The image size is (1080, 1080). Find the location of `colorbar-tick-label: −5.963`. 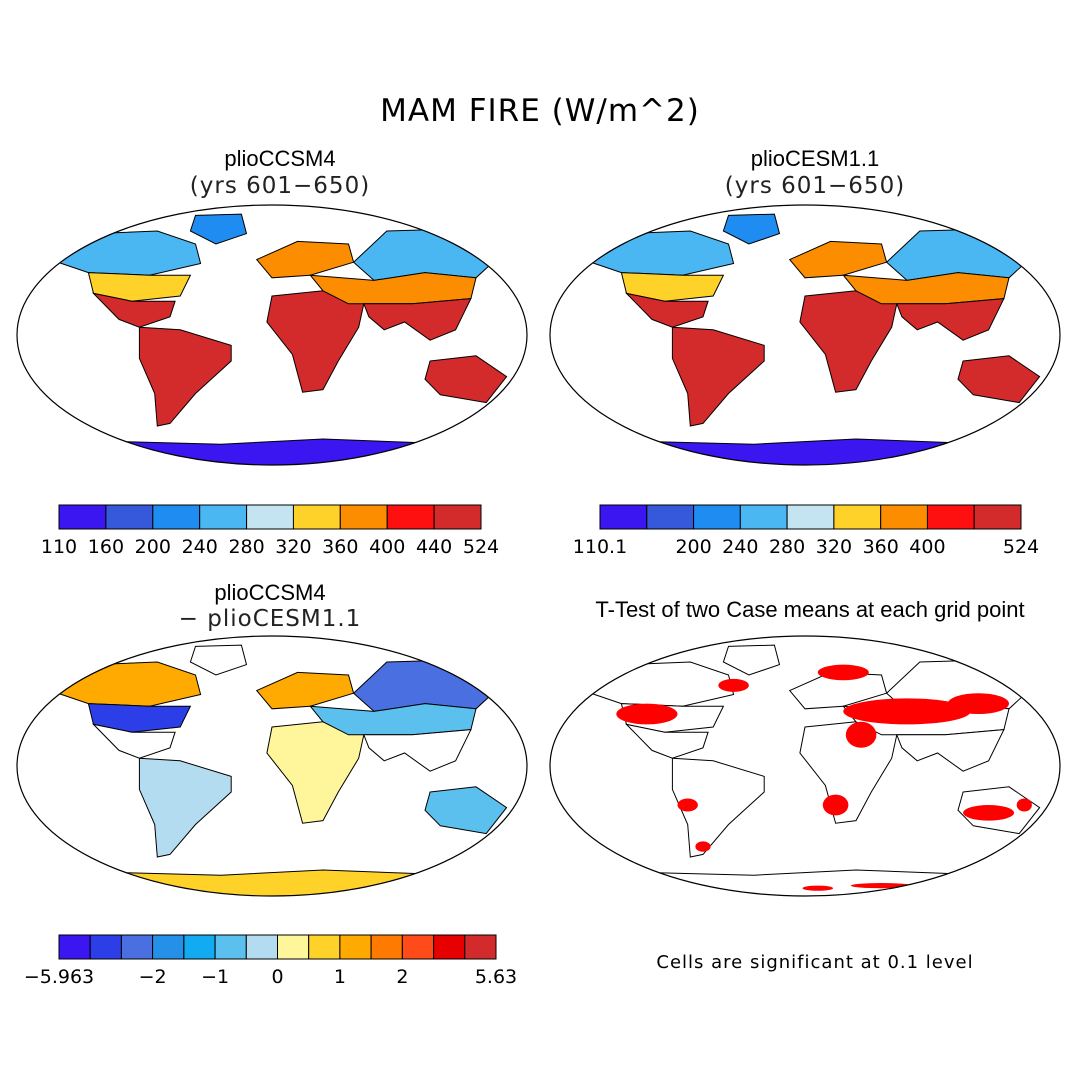

colorbar-tick-label: −5.963 is located at coordinates (59, 977).